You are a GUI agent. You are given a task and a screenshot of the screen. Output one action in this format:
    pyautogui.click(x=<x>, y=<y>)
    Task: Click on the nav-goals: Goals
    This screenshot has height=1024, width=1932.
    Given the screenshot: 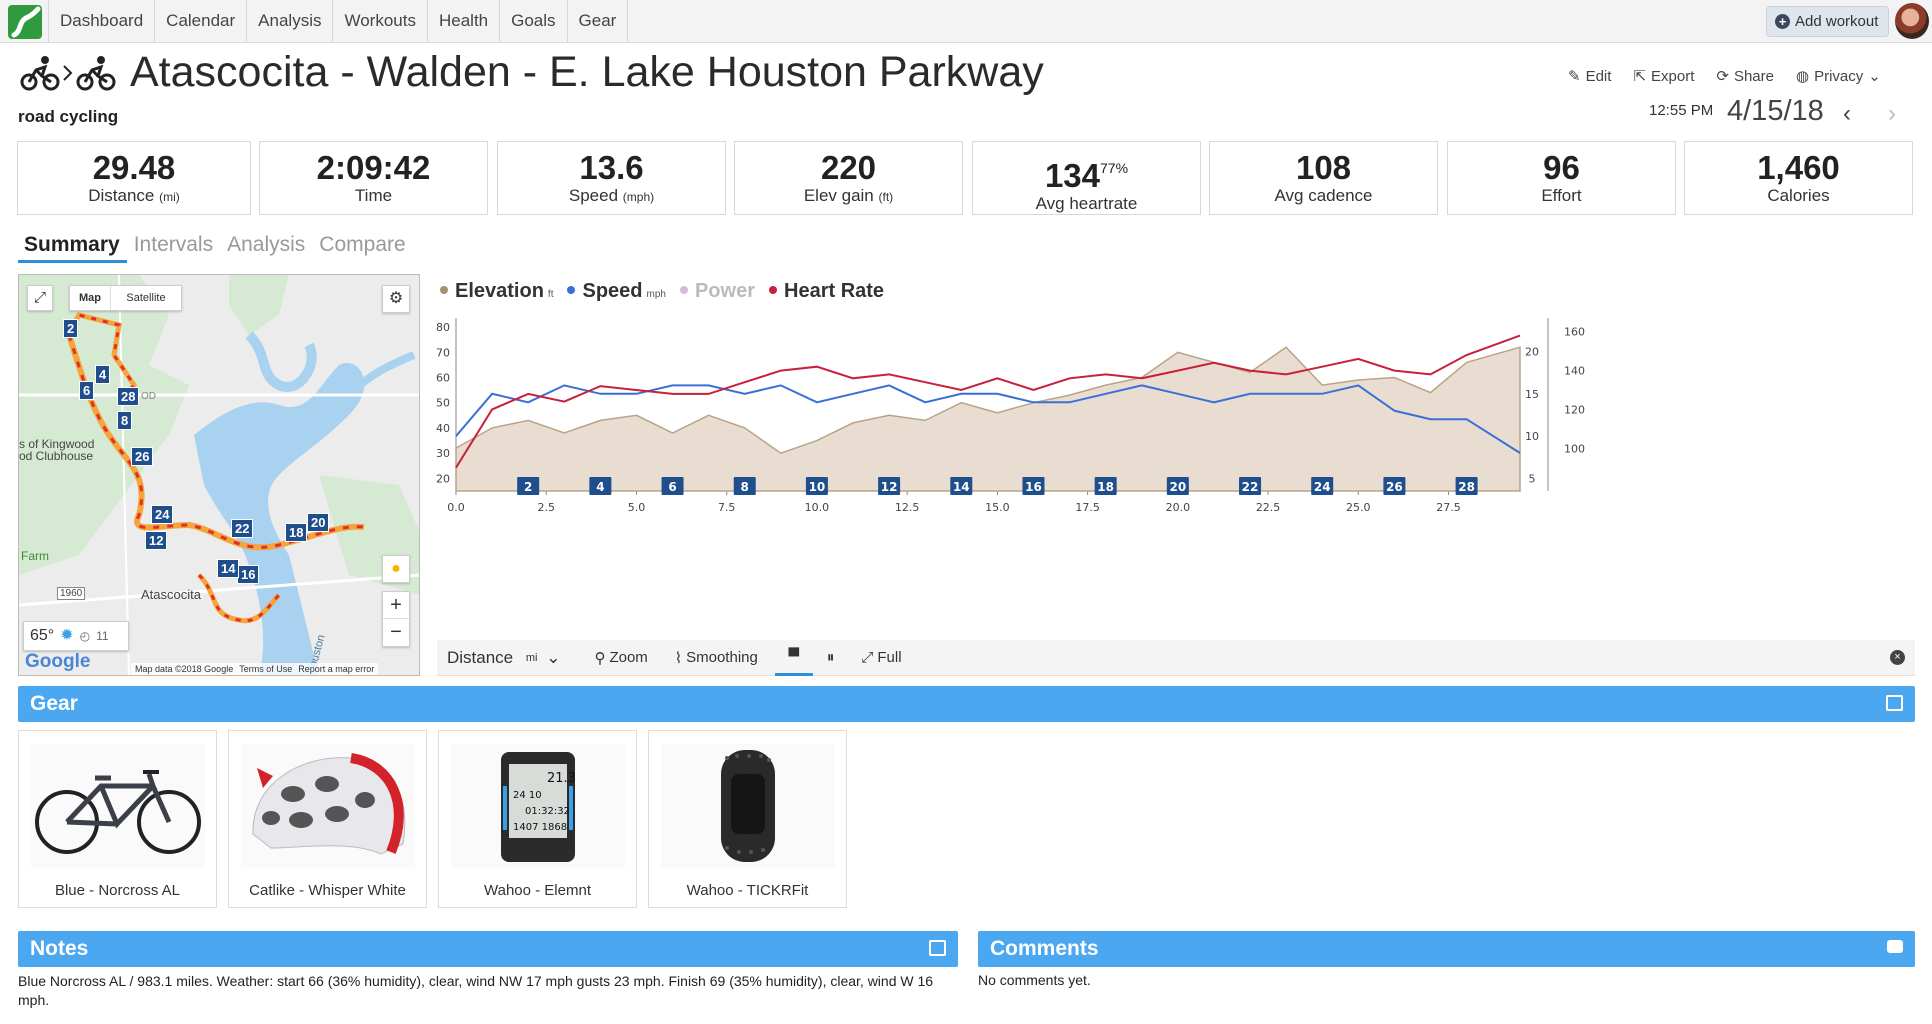 What is the action you would take?
    pyautogui.click(x=534, y=21)
    